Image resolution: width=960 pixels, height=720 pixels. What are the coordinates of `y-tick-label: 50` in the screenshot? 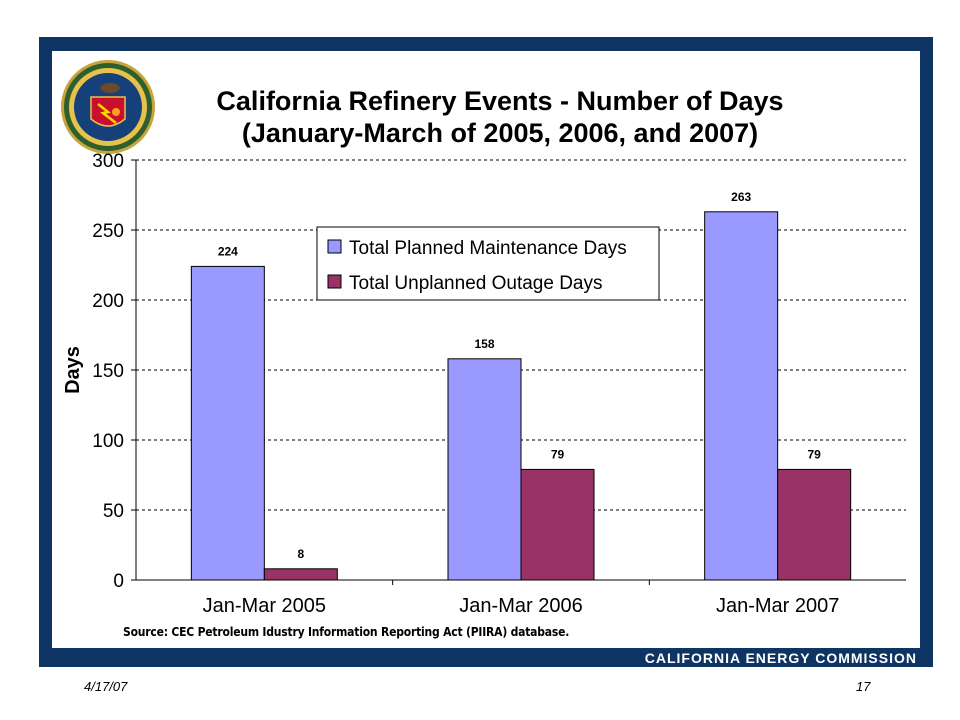 It's located at (113, 511).